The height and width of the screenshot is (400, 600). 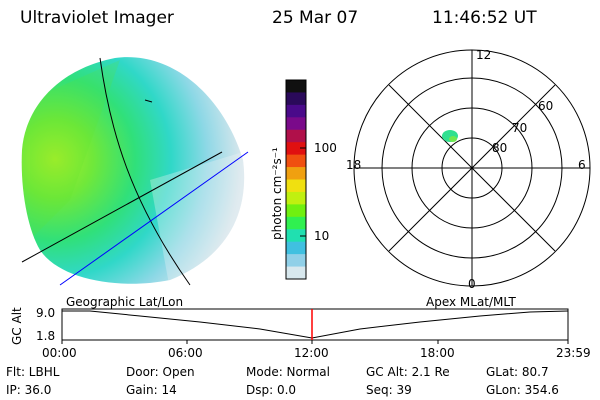 I want to click on instrument-title: Ultraviolet Imager, so click(x=97, y=18).